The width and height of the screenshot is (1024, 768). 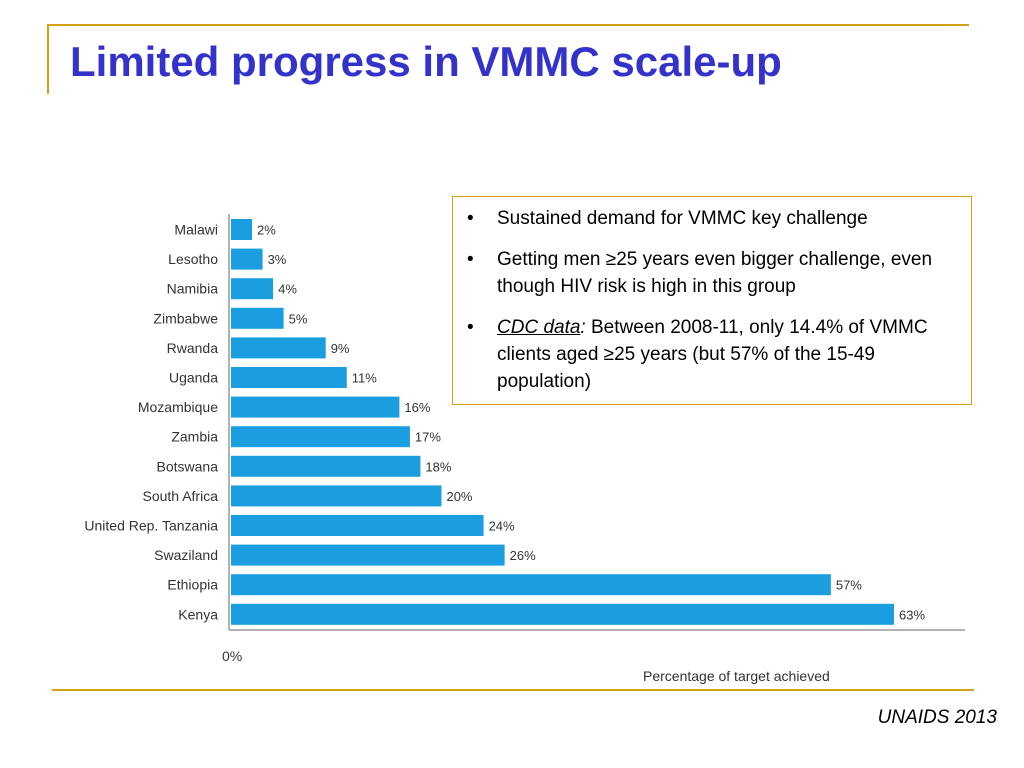 What do you see at coordinates (849, 585) in the screenshot?
I see `value-label-ethiopia: 57%` at bounding box center [849, 585].